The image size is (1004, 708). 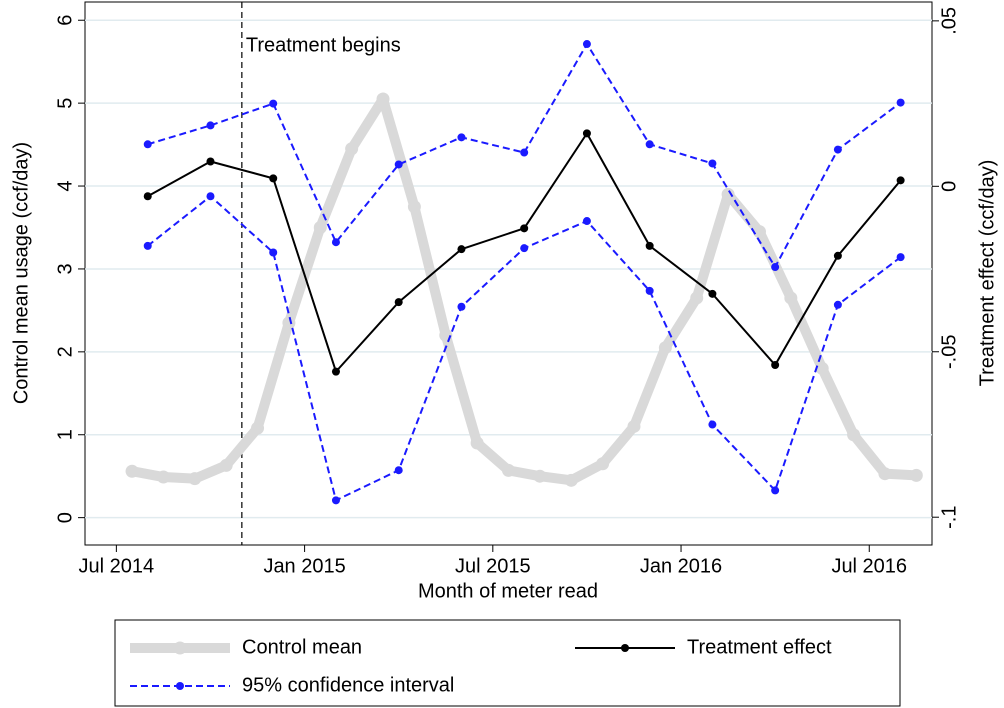 I want to click on y2-tick-label: 0, so click(x=949, y=186).